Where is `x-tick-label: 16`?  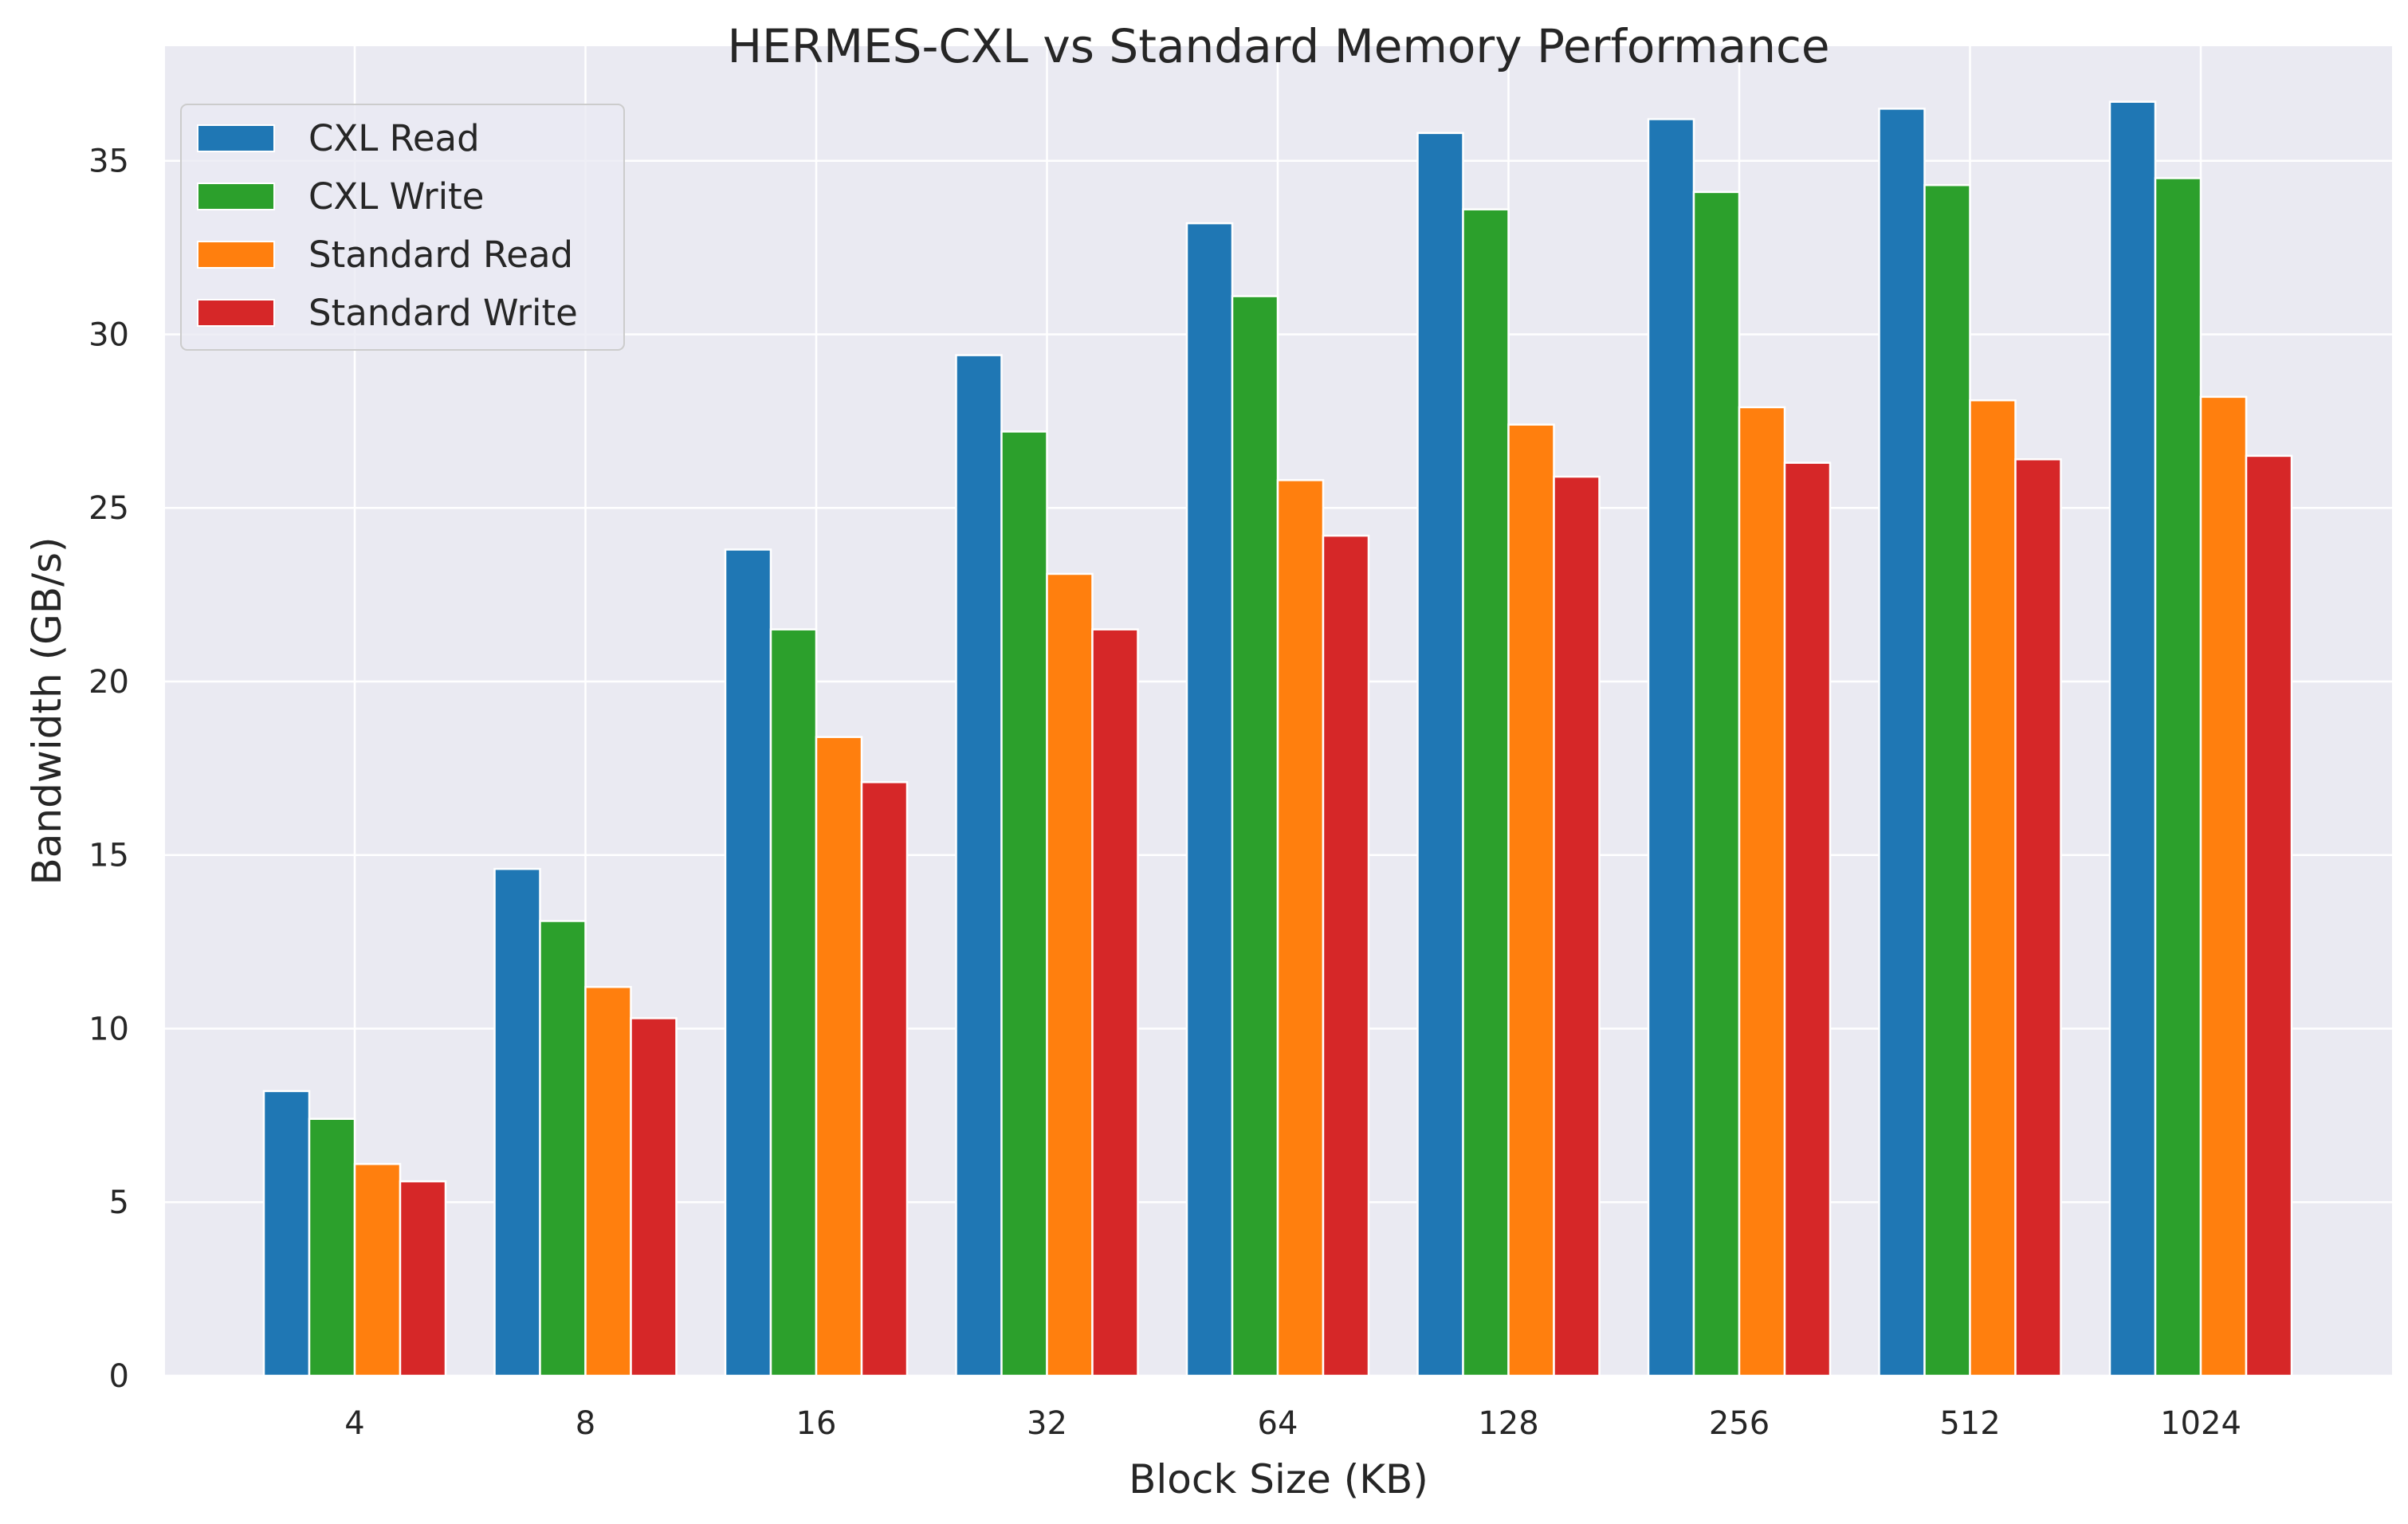 x-tick-label: 16 is located at coordinates (817, 1423).